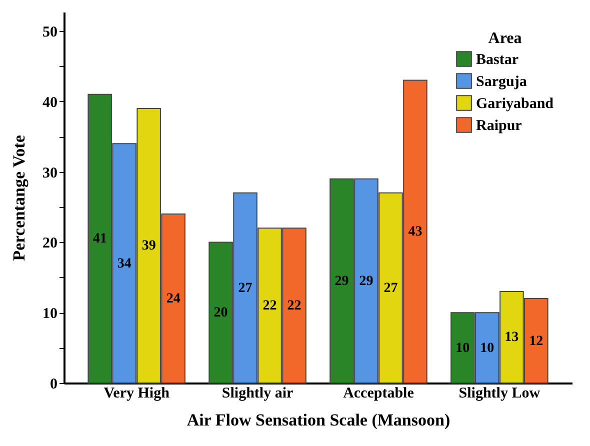 Image resolution: width=590 pixels, height=446 pixels. I want to click on y-tick-label: 50, so click(50, 32).